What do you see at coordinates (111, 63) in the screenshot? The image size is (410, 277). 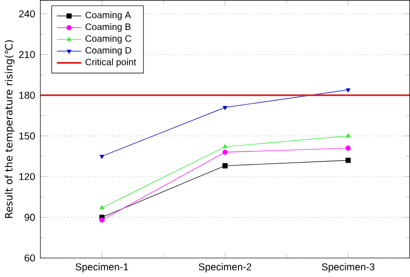 I see `legend-label: Critical point` at bounding box center [111, 63].